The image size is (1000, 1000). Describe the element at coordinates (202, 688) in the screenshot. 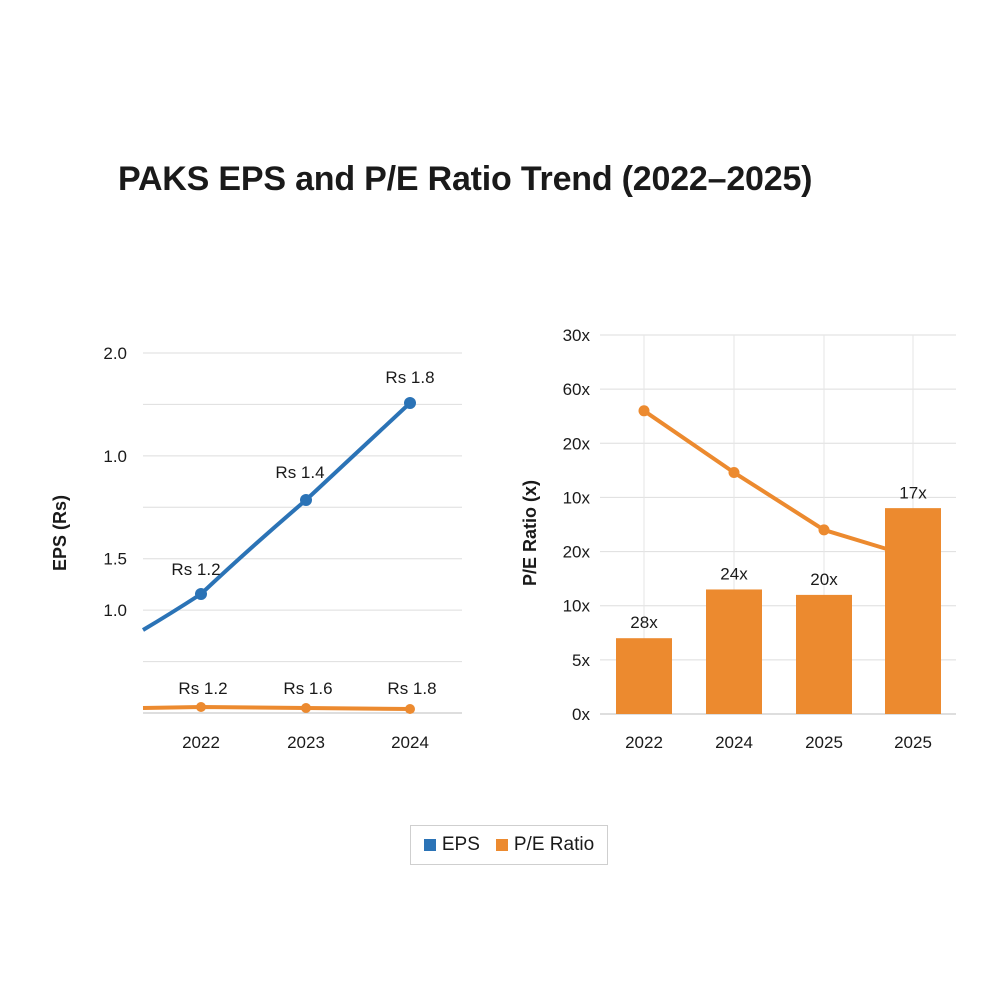

I see `pe-flat-data-label: Rs 1.2` at that location.